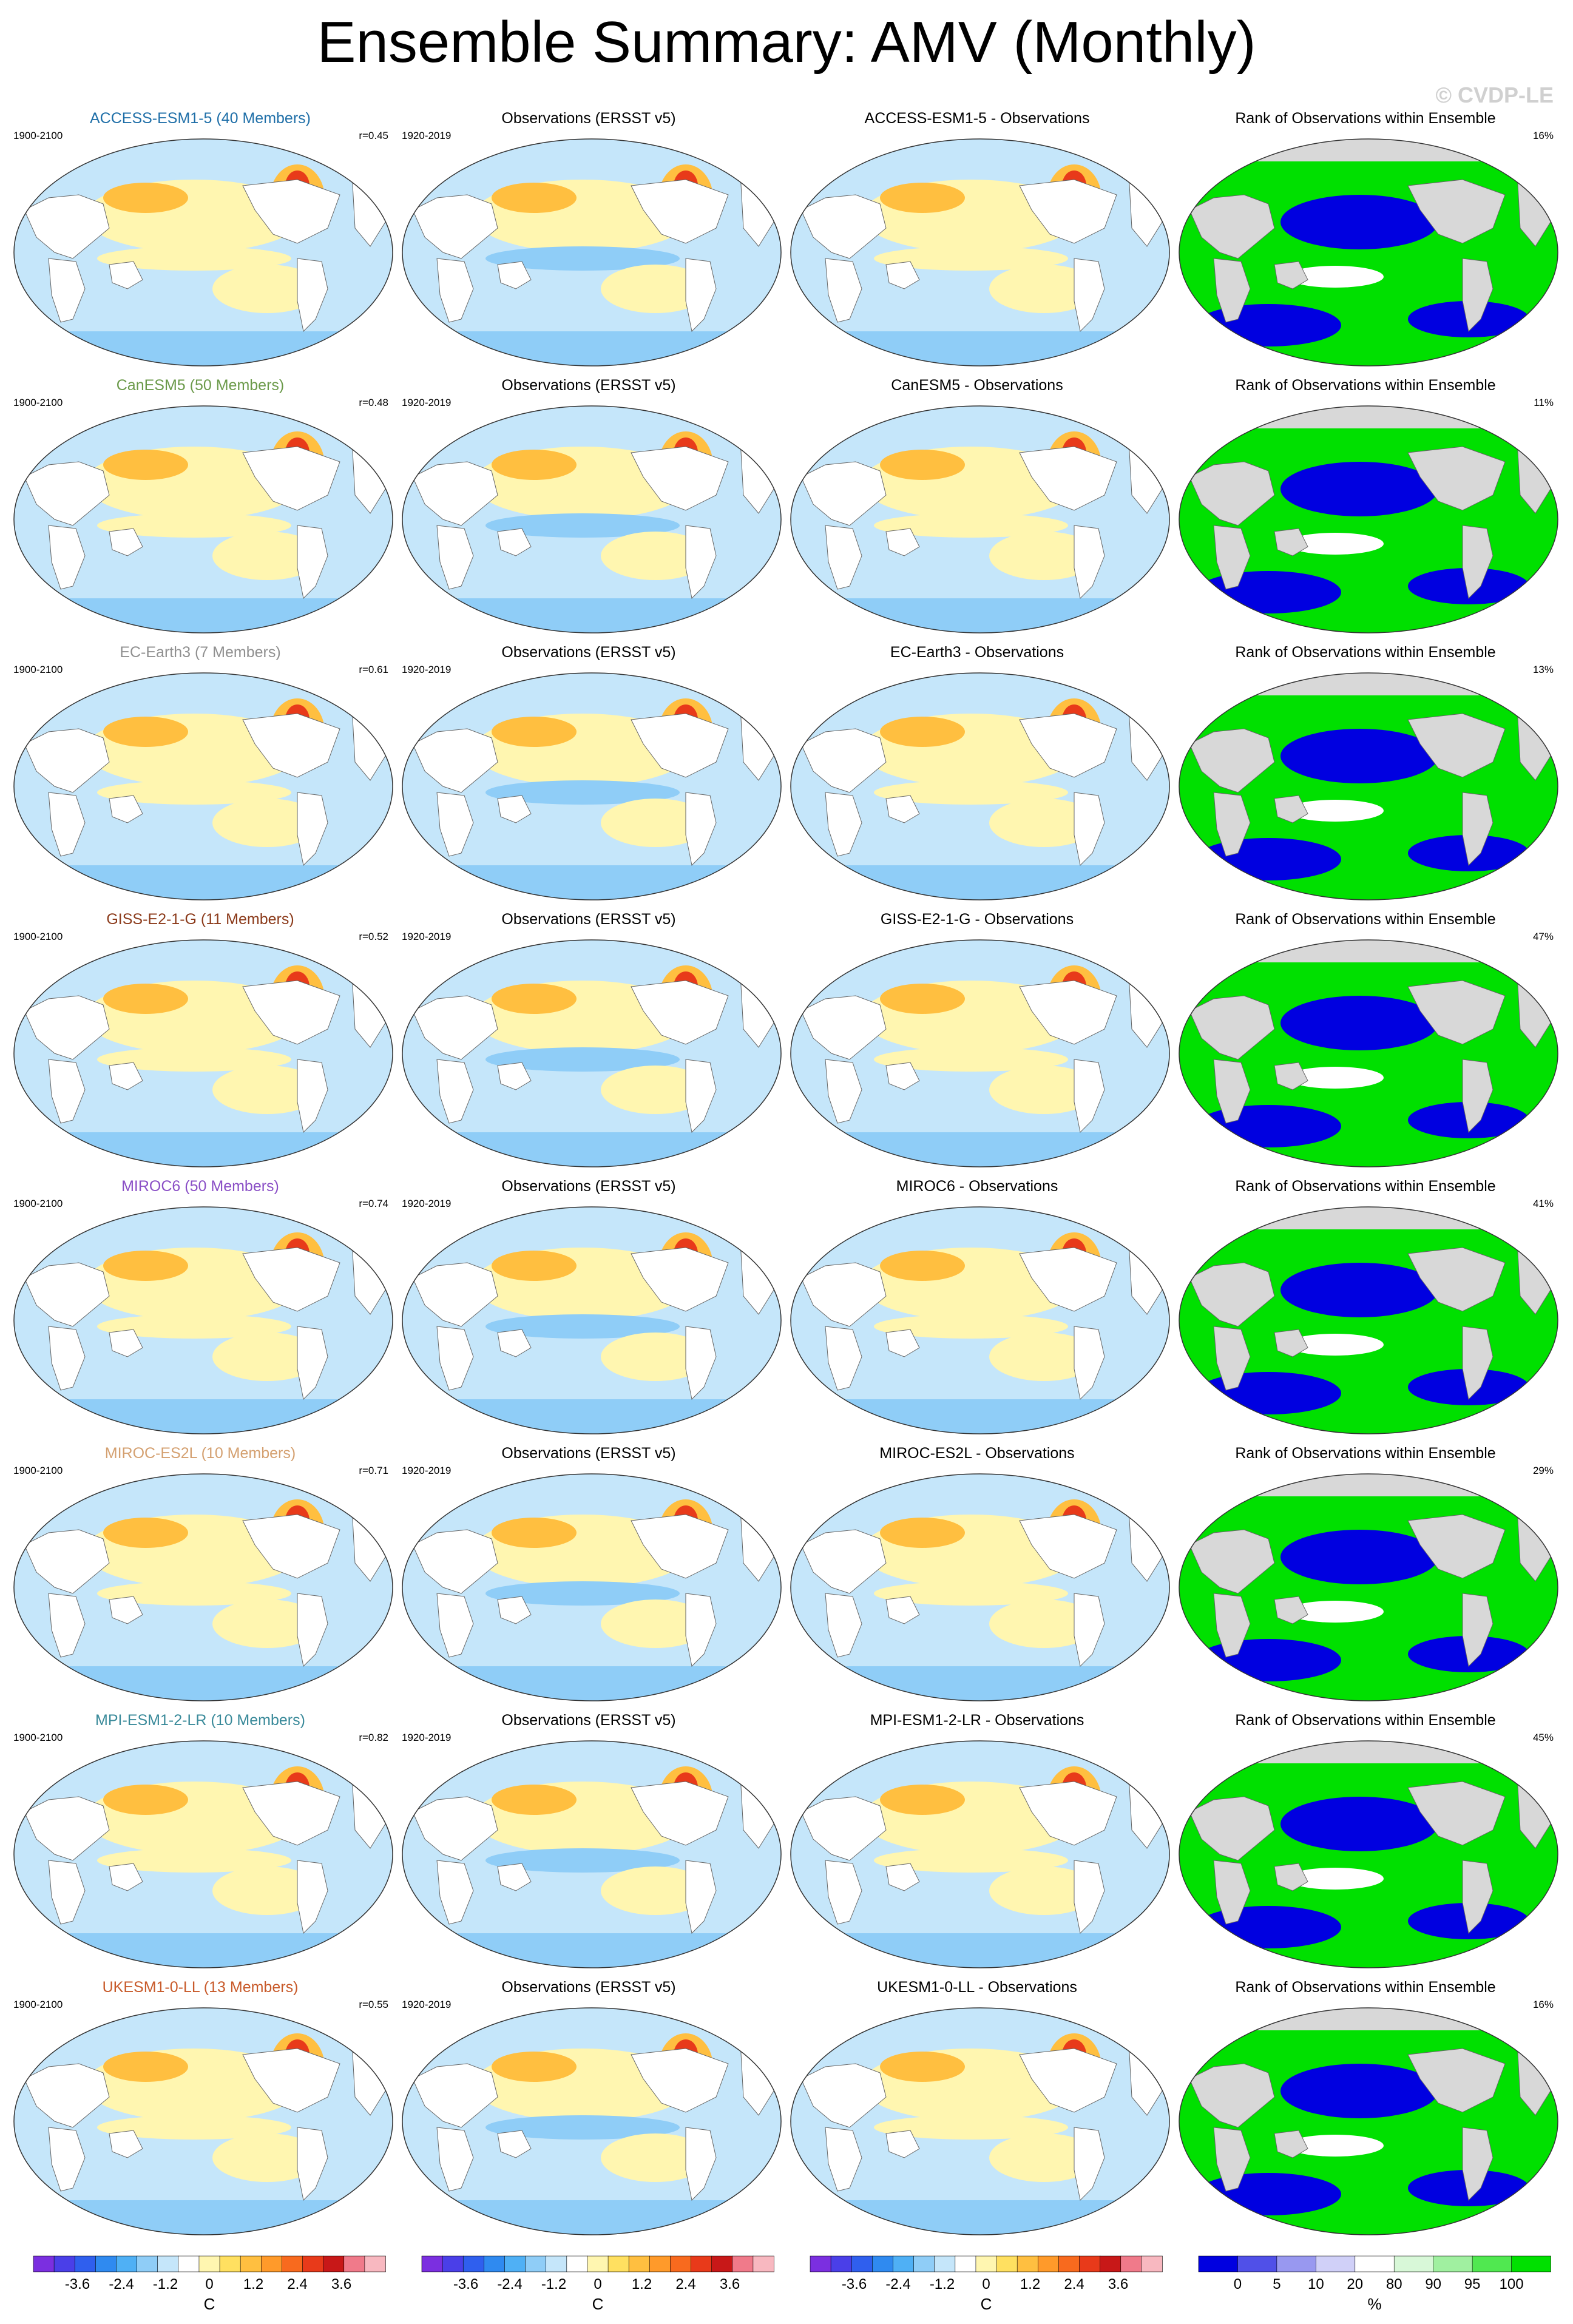  What do you see at coordinates (1374, 2284) in the screenshot?
I see `colorbar-rank: 0 5 10 20 80 90 95 100%` at bounding box center [1374, 2284].